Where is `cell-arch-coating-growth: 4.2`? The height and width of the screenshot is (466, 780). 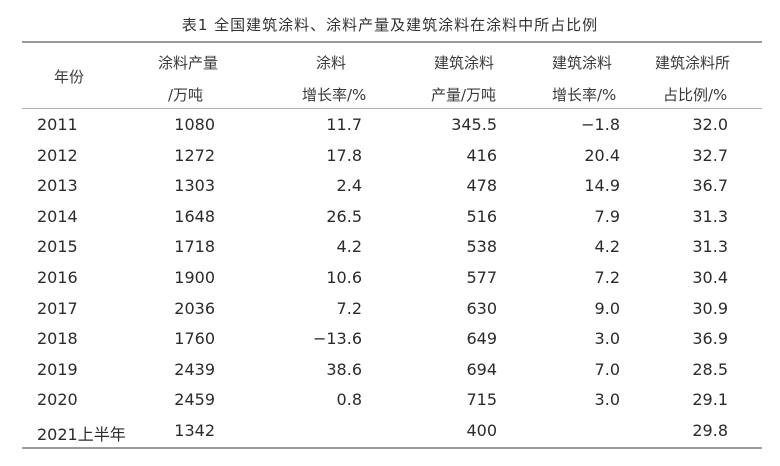 cell-arch-coating-growth: 4.2 is located at coordinates (607, 247).